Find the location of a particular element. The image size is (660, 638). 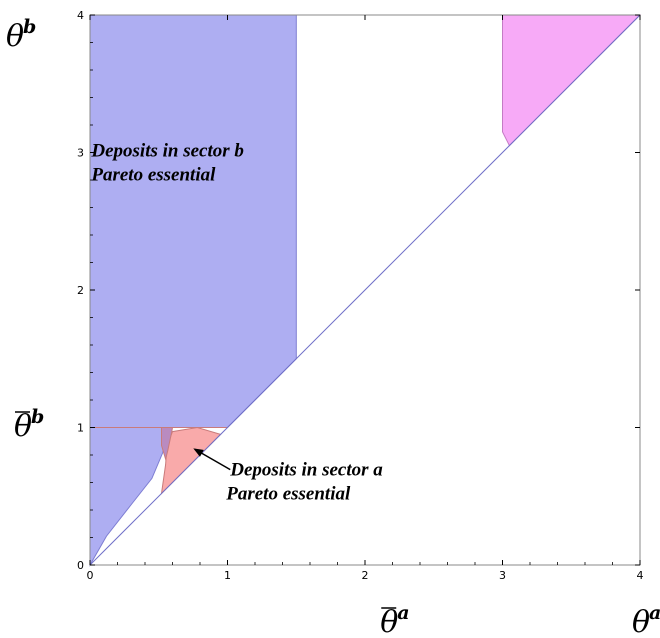

y-axis-label-sup: b is located at coordinates (29, 27).